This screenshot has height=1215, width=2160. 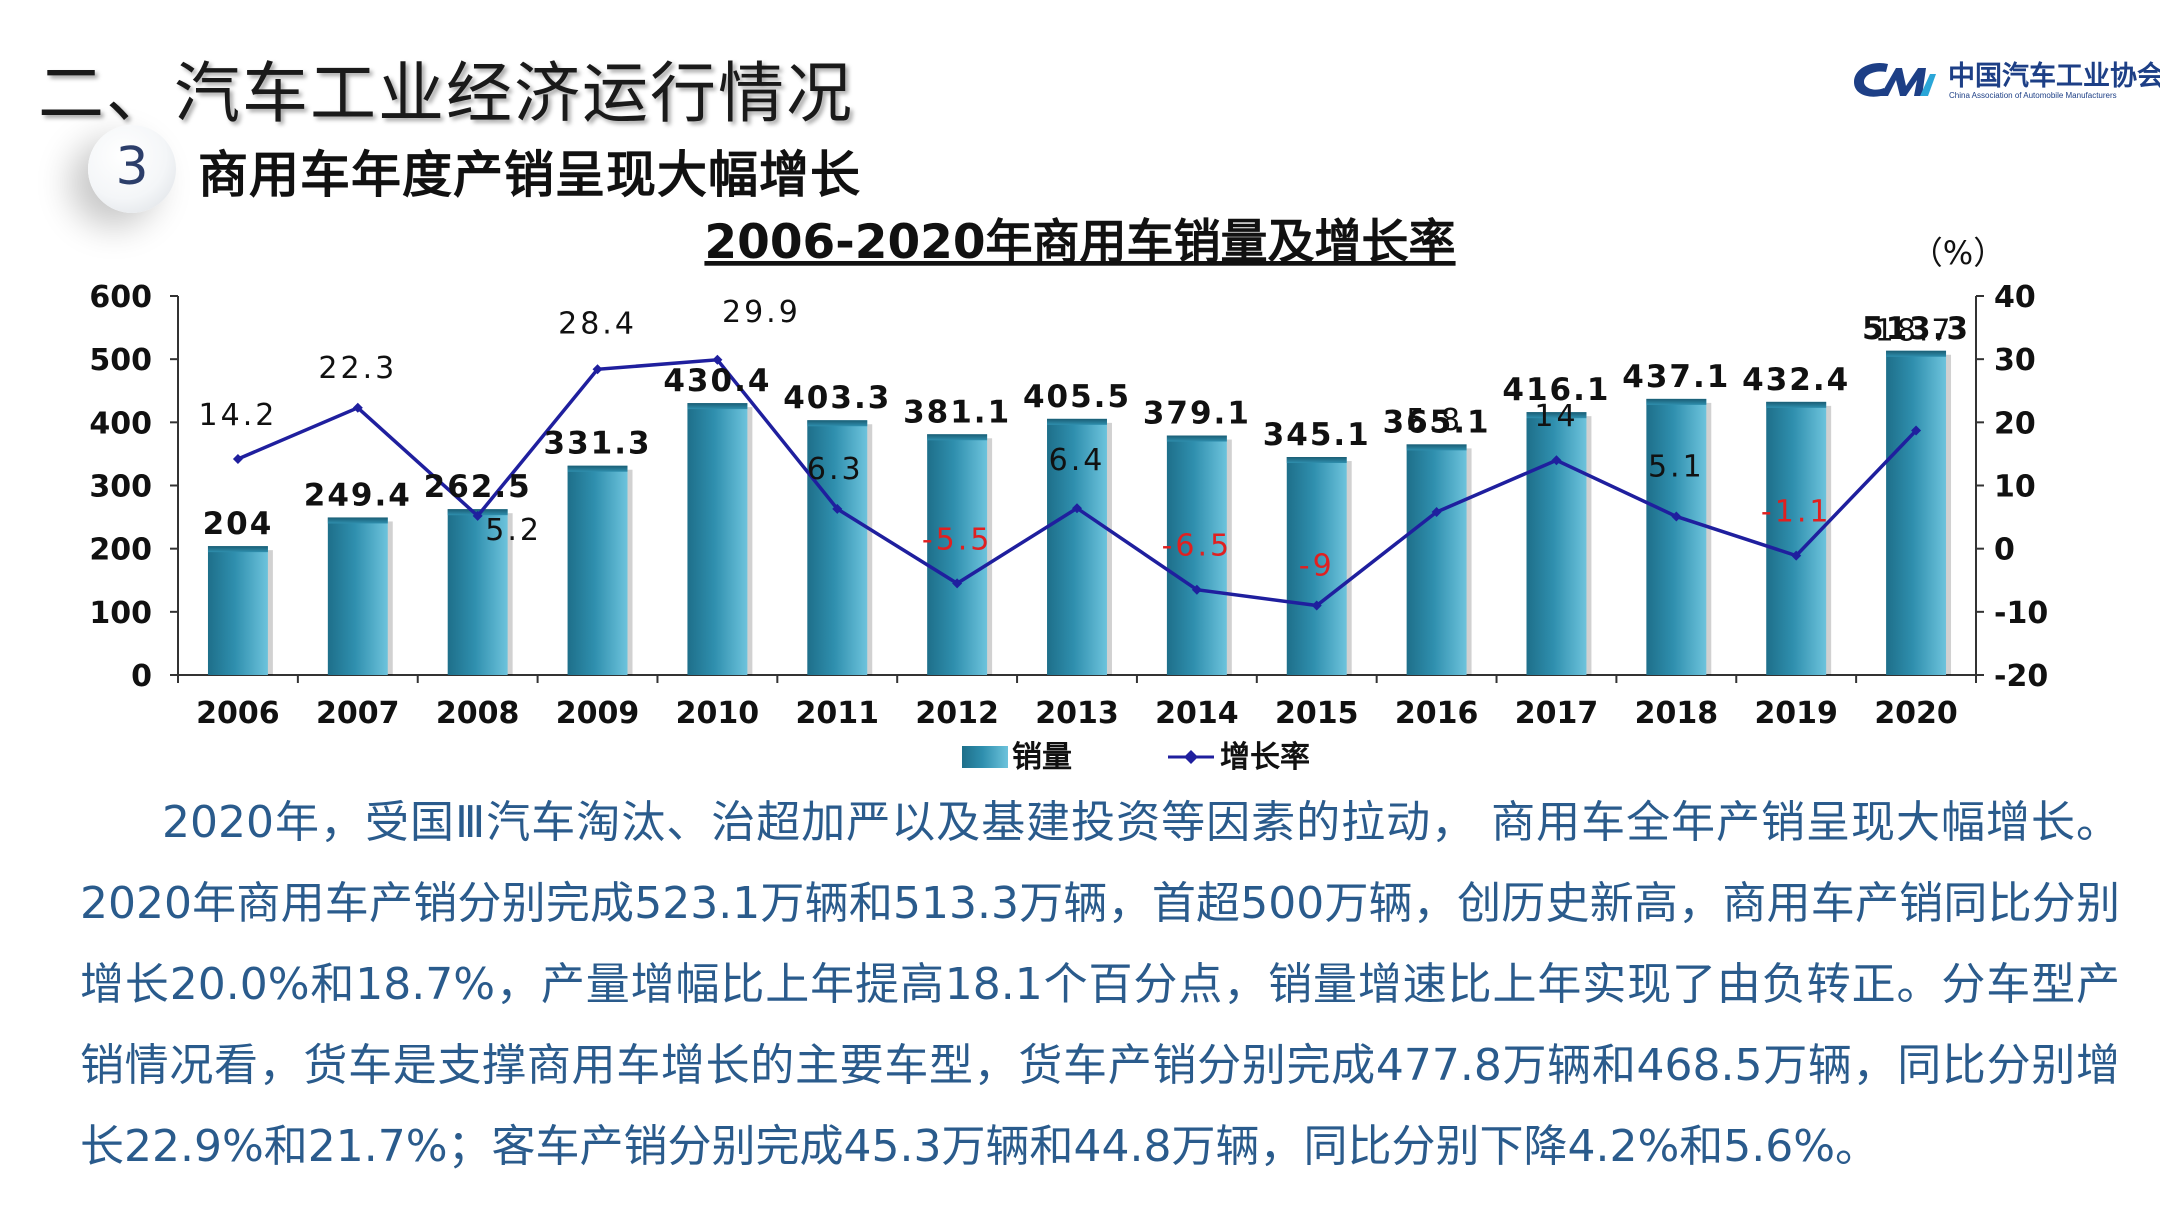 What do you see at coordinates (957, 713) in the screenshot?
I see `x-tick-label: 2012` at bounding box center [957, 713].